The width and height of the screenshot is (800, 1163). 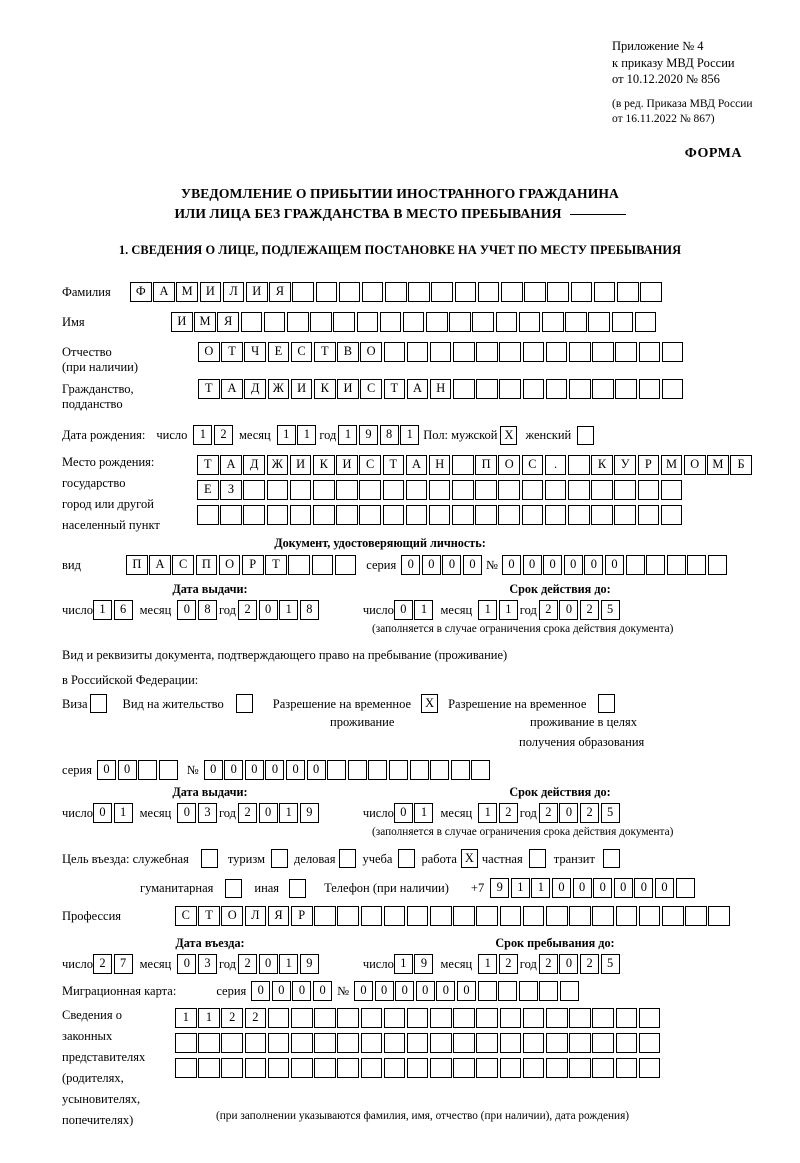 What do you see at coordinates (610, 964) in the screenshot?
I see `char-cell: 5` at bounding box center [610, 964].